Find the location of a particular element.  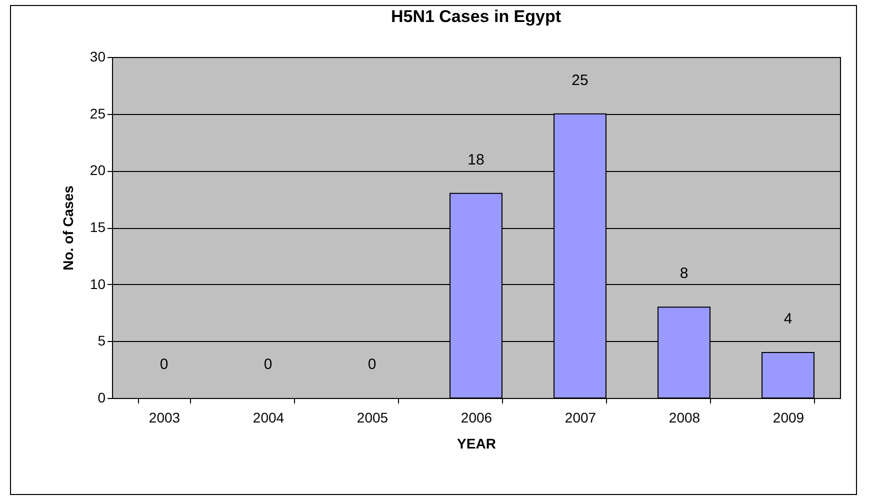

y-axis-title: No. of Cases is located at coordinates (68, 227).